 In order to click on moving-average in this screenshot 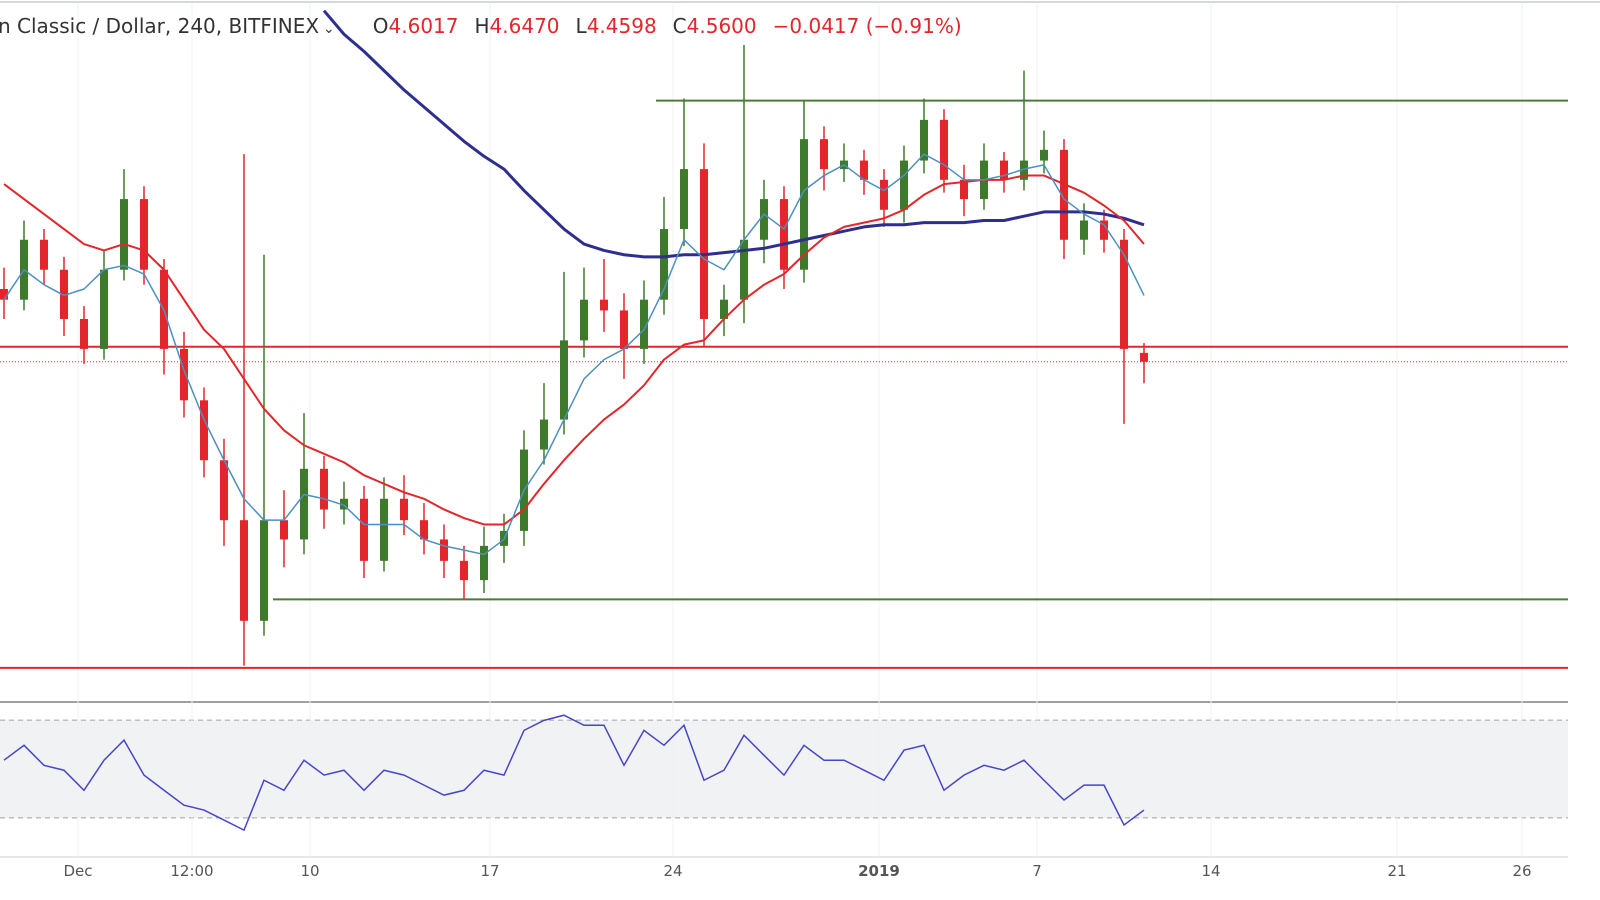, I will do `click(733, 134)`.